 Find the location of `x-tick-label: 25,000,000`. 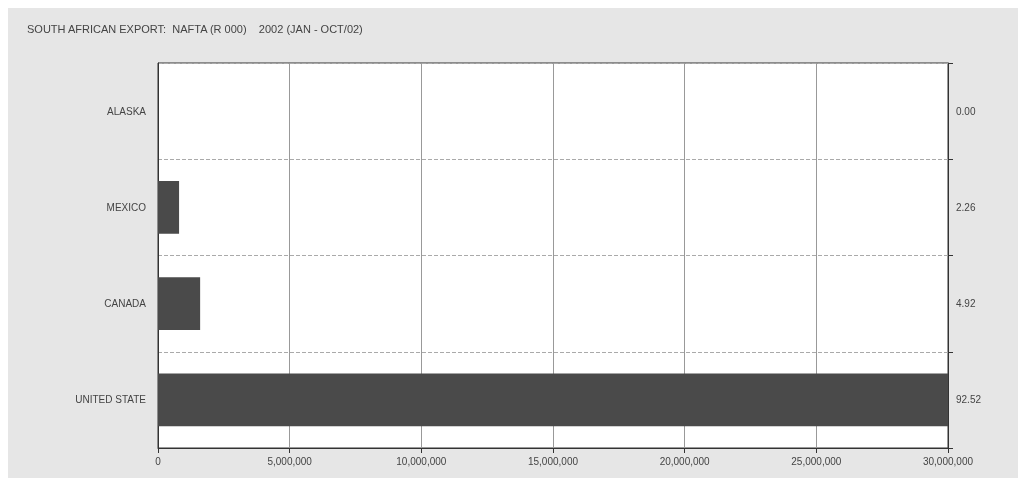

x-tick-label: 25,000,000 is located at coordinates (816, 461).